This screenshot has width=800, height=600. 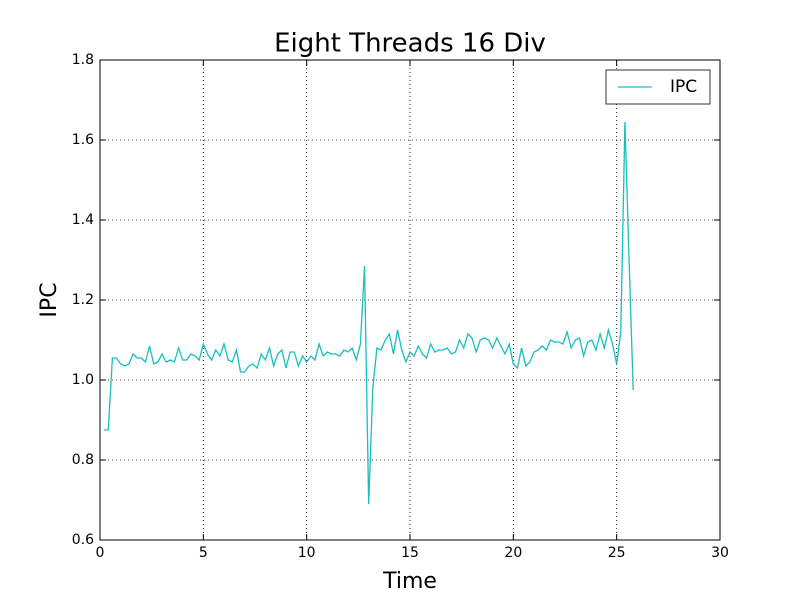 What do you see at coordinates (83, 220) in the screenshot?
I see `y-tick-label: 1.4` at bounding box center [83, 220].